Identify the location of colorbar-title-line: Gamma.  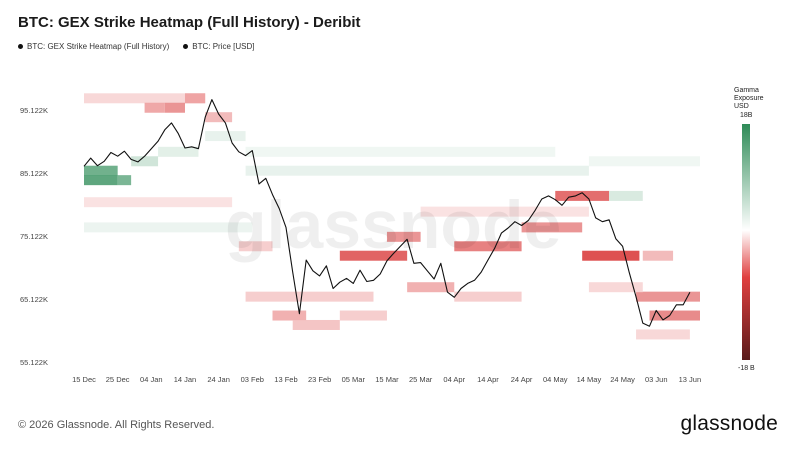
(746, 90).